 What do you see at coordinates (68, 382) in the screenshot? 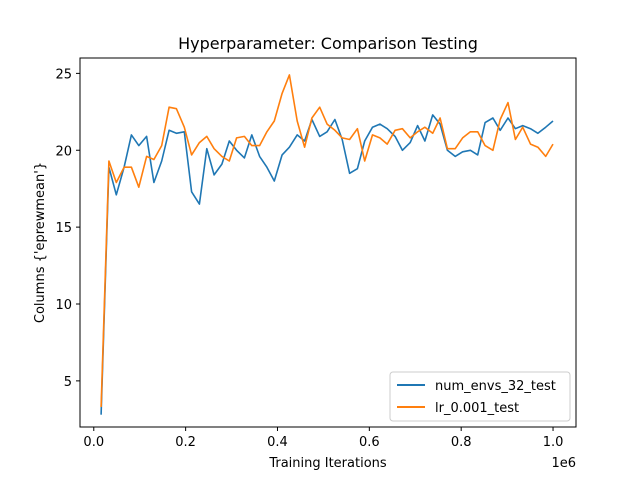
I see `y-tick-label: 5` at bounding box center [68, 382].